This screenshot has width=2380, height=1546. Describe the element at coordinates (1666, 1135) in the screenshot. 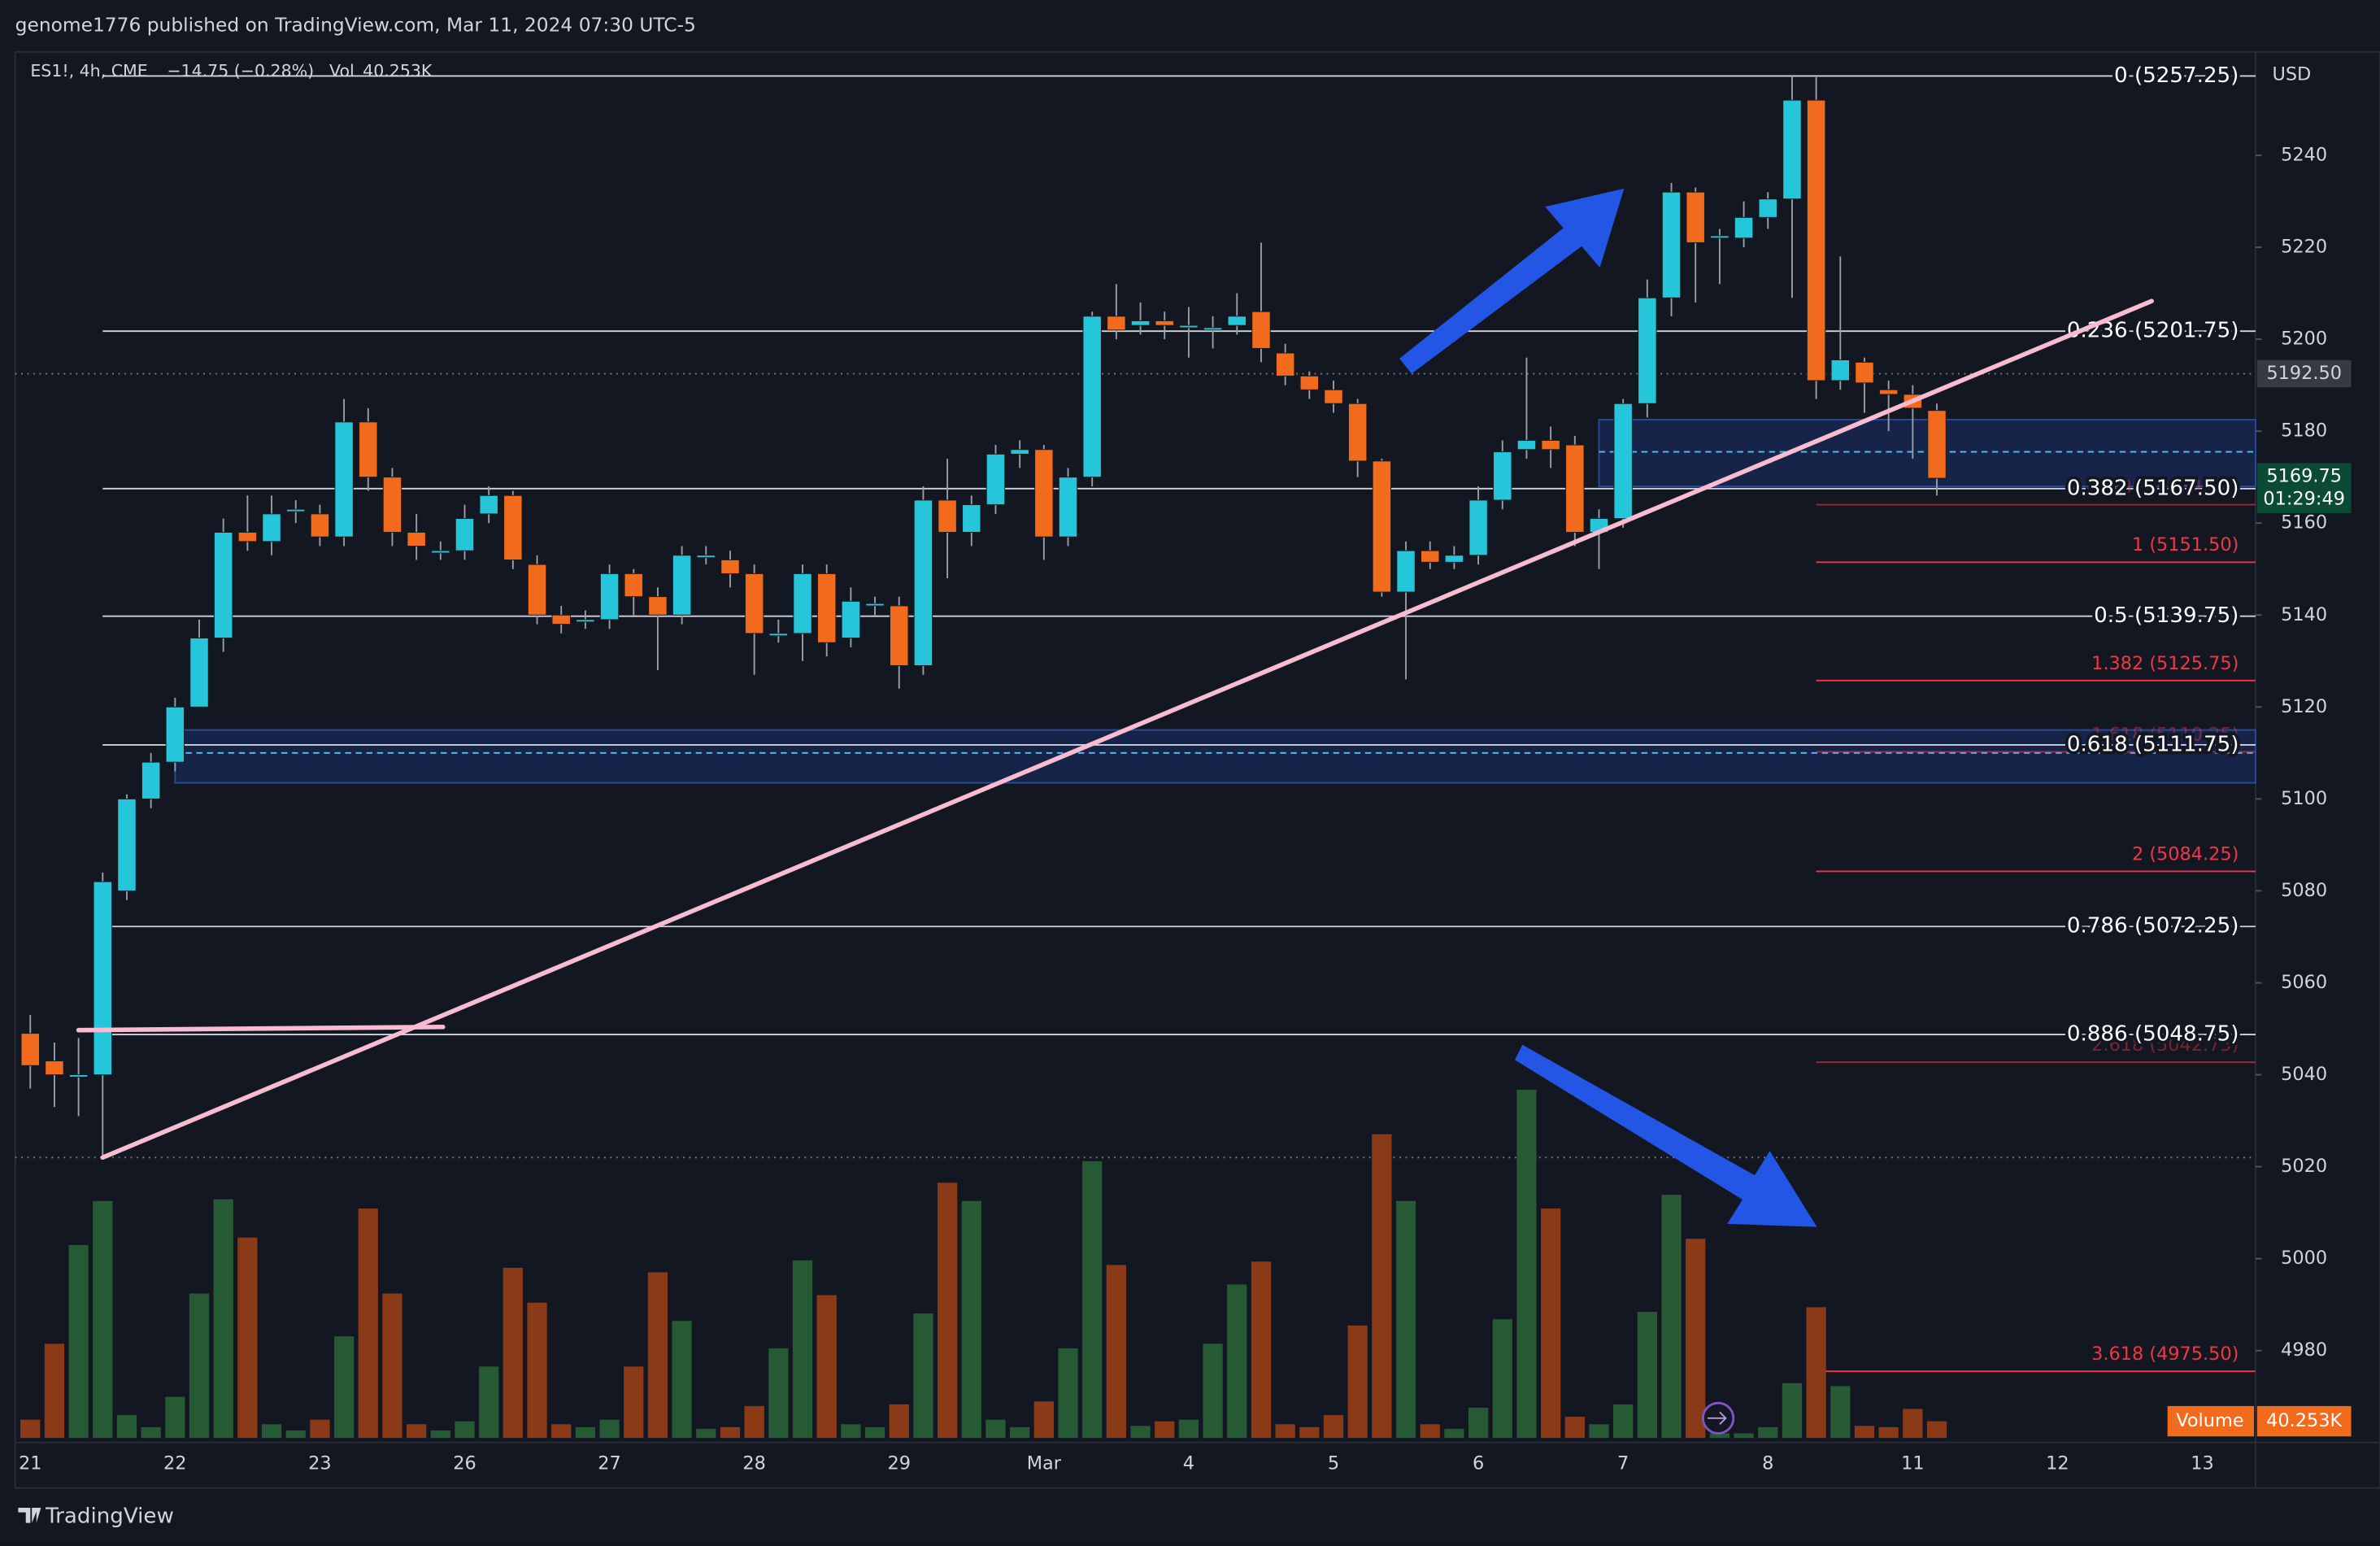

I see `down-arrow` at that location.